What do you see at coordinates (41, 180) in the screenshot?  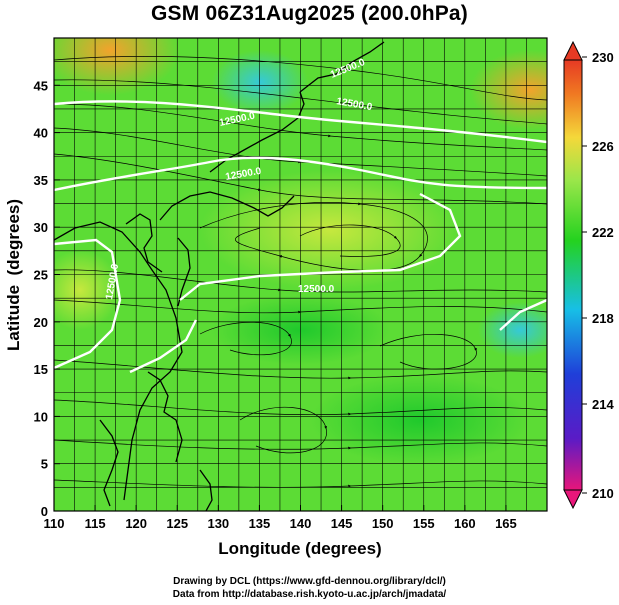 I see `y-tick-label: 35` at bounding box center [41, 180].